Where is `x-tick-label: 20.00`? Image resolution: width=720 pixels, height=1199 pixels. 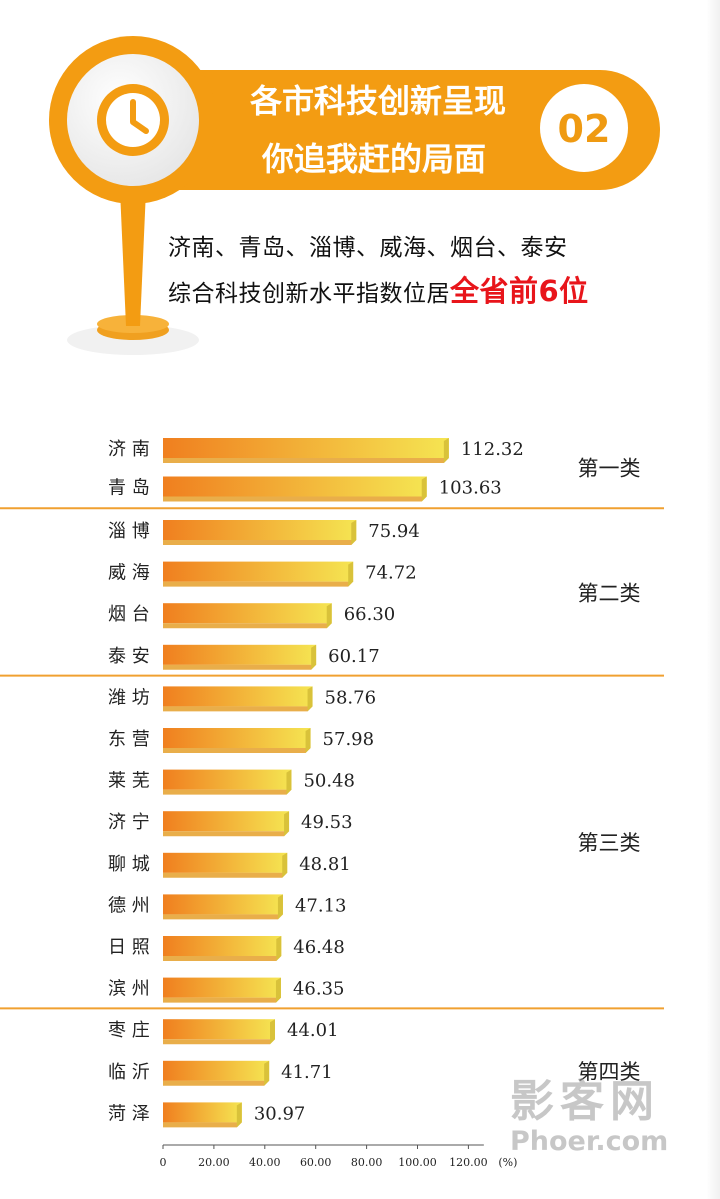
x-tick-label: 20.00 is located at coordinates (214, 1162).